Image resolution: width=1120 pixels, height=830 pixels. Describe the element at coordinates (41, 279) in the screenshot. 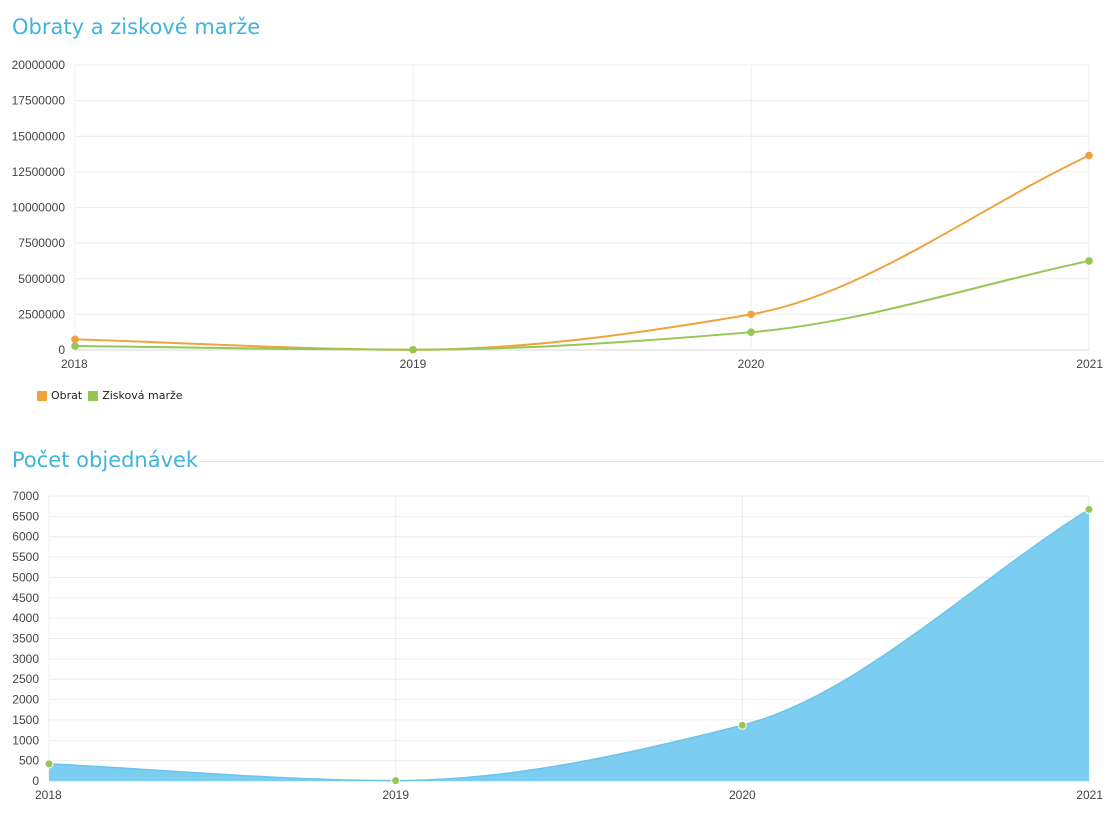

I see `y-tick-label: 5000000` at that location.